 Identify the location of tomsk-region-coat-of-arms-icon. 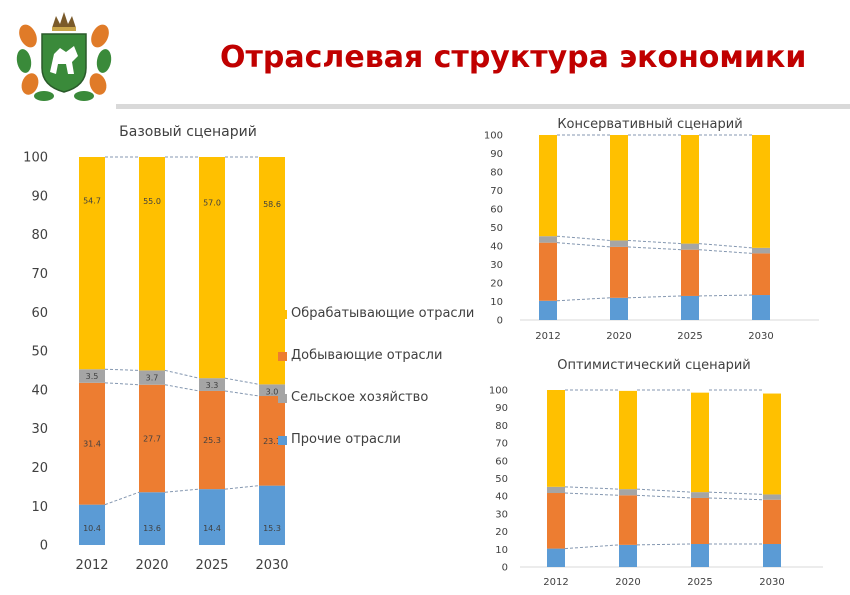
(64, 56).